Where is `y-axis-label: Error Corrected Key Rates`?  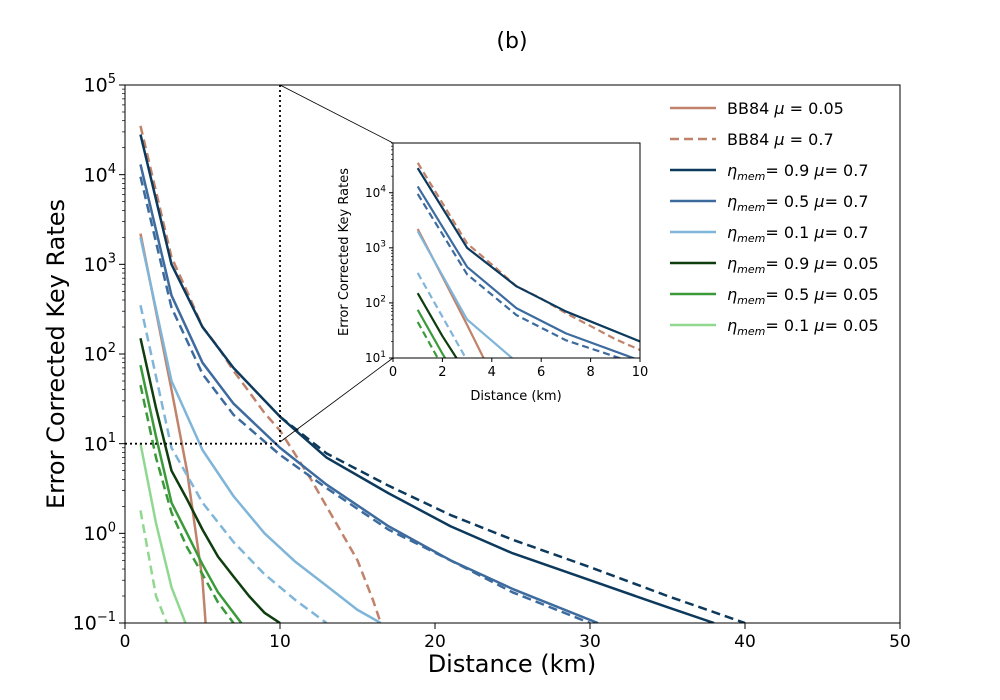 y-axis-label: Error Corrected Key Rates is located at coordinates (56, 354).